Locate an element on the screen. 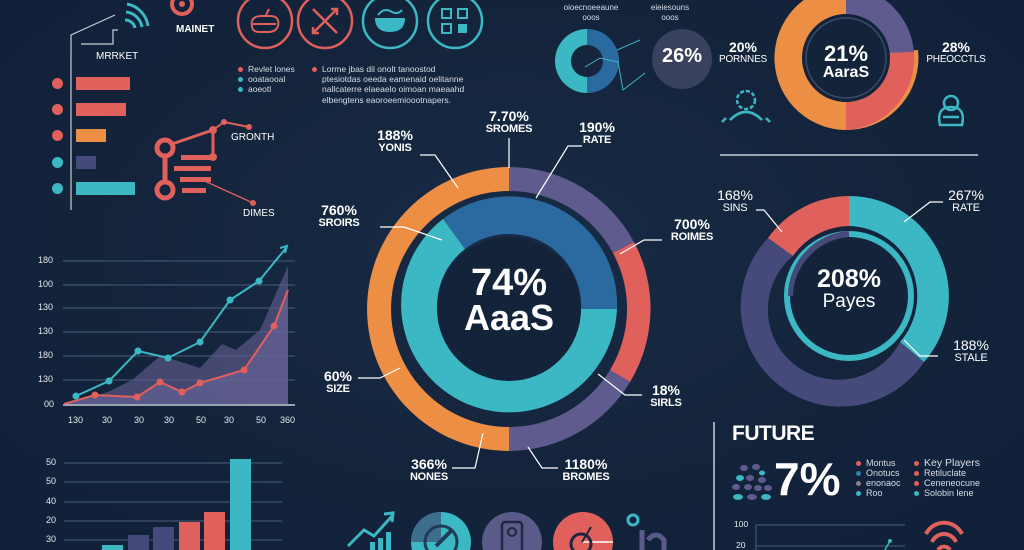 Image resolution: width=1024 pixels, height=550 pixels. top-right-label-right: 28% PHEOCCTLS is located at coordinates (956, 52).